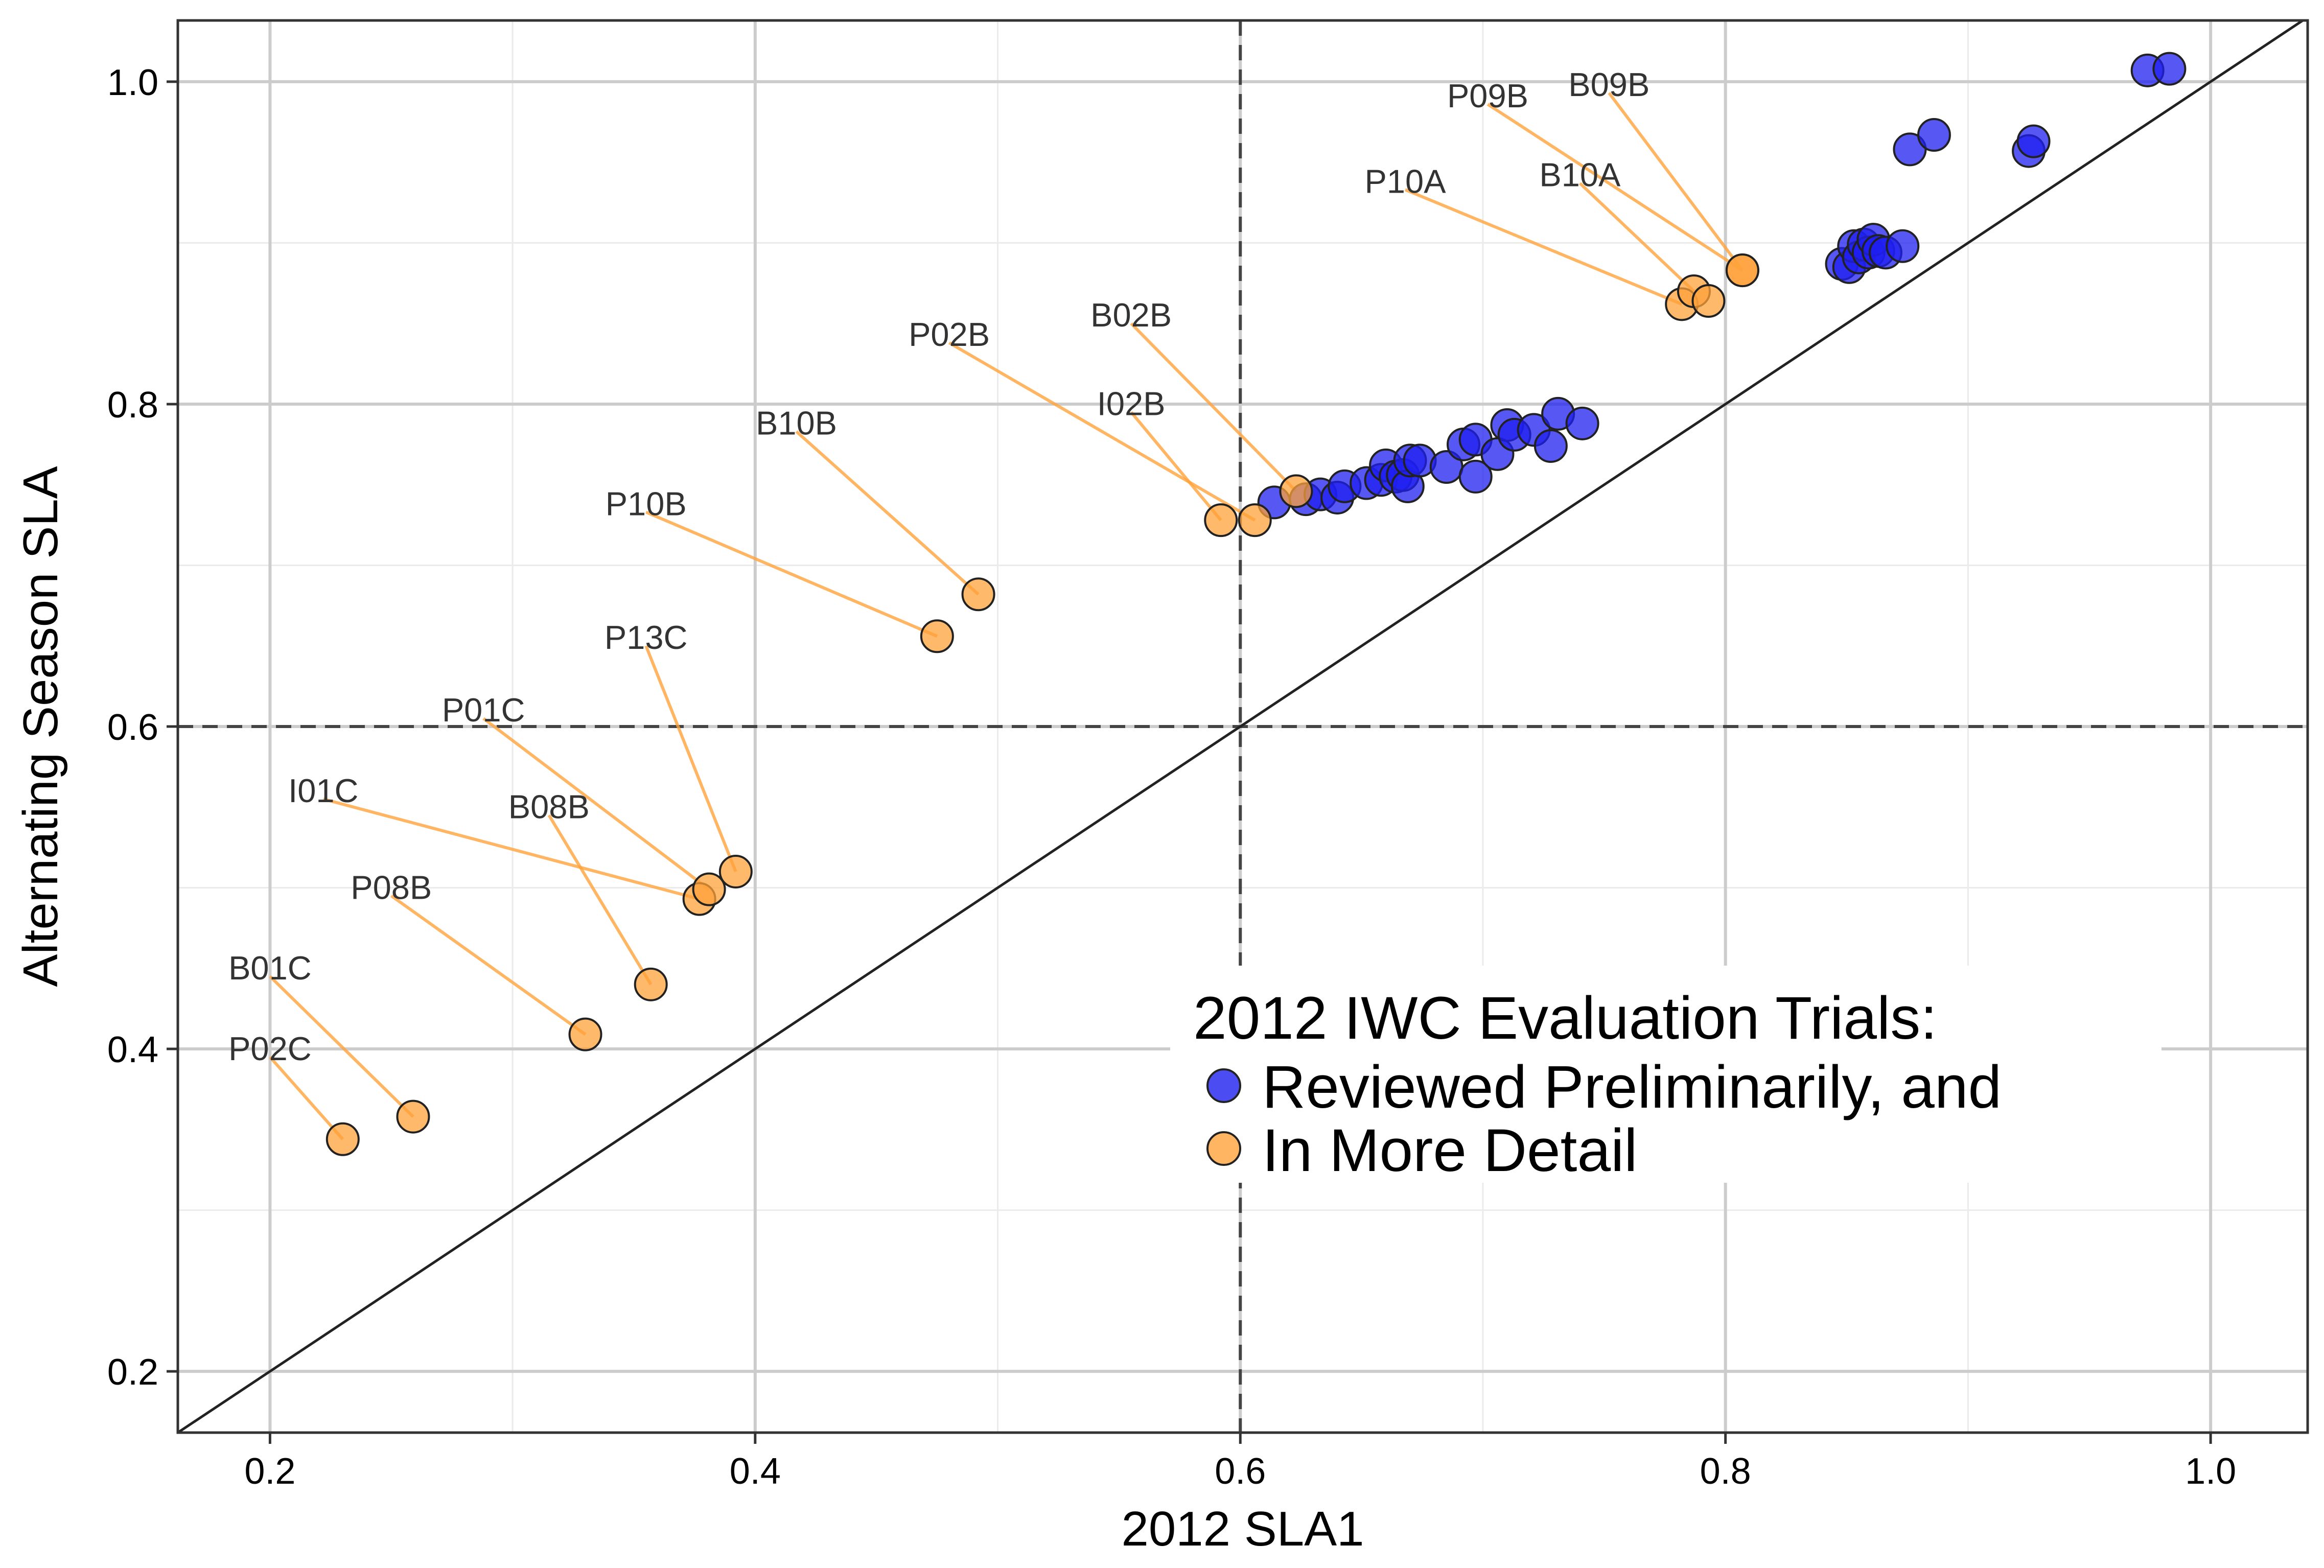 Image resolution: width=2324 pixels, height=1568 pixels. I want to click on y-tick-label: 0.4, so click(132, 1049).